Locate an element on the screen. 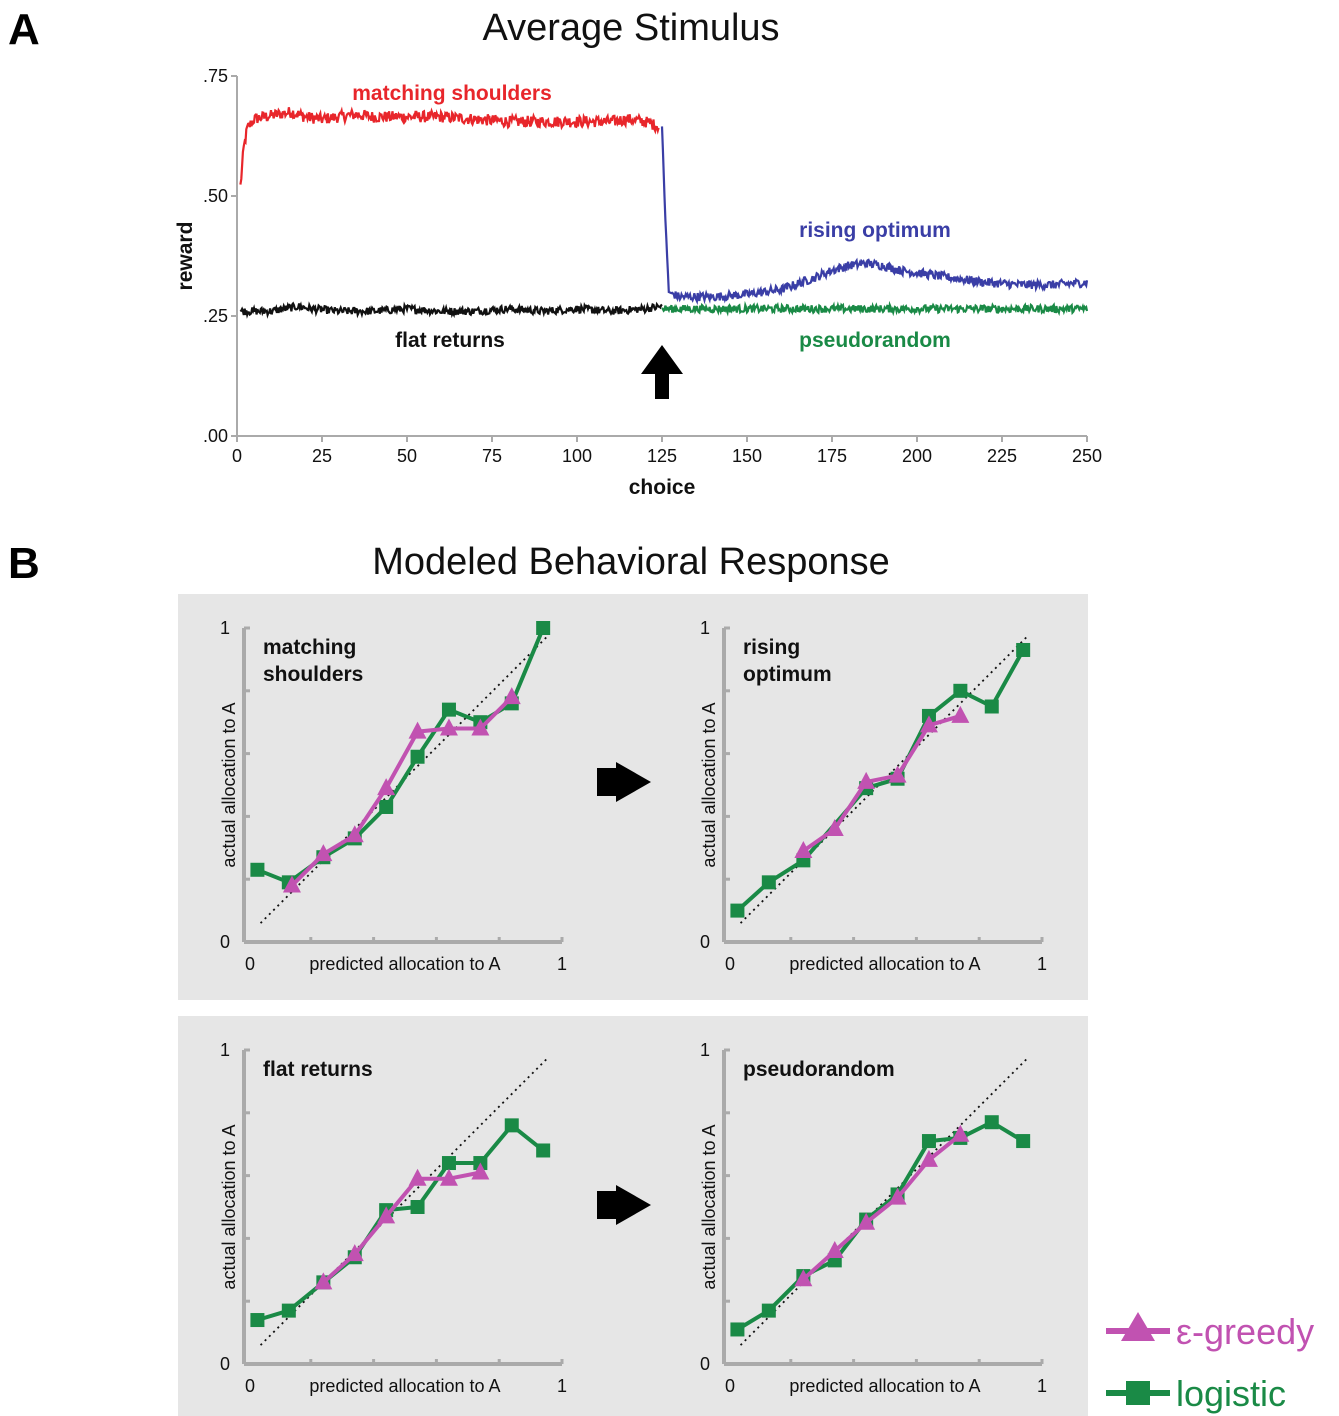 The image size is (1339, 1416). subplot-title: matching is located at coordinates (309, 647).